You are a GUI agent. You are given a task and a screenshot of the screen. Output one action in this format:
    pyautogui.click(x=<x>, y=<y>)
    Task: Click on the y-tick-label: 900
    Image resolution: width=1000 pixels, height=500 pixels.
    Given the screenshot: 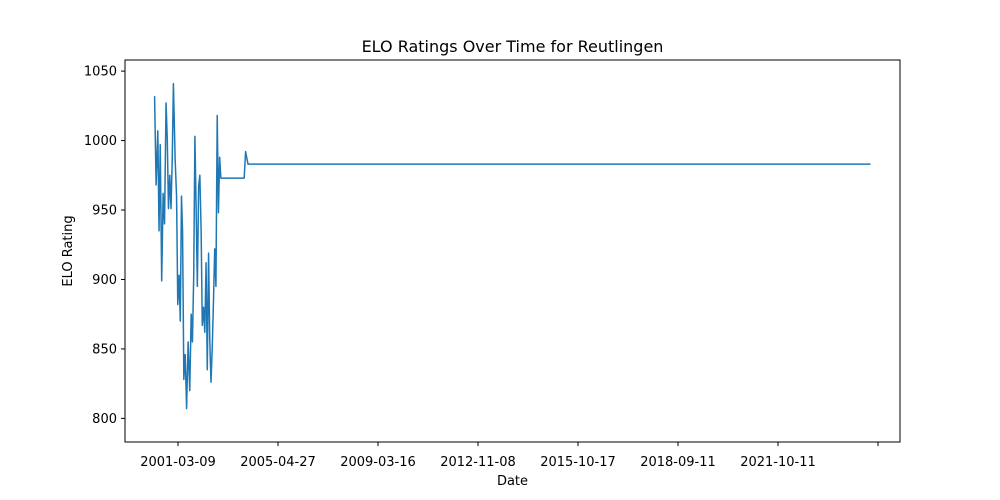 What is the action you would take?
    pyautogui.click(x=104, y=280)
    